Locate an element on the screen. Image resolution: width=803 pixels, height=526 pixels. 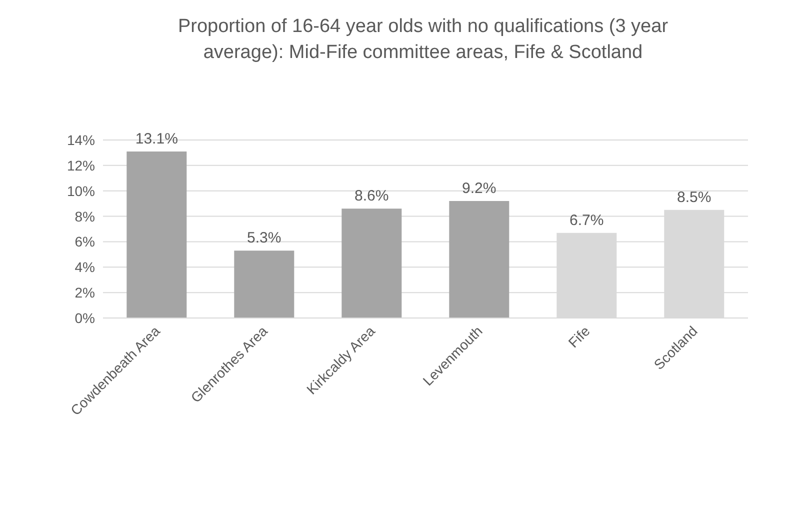
y-tick-label: 2% is located at coordinates (84, 292).